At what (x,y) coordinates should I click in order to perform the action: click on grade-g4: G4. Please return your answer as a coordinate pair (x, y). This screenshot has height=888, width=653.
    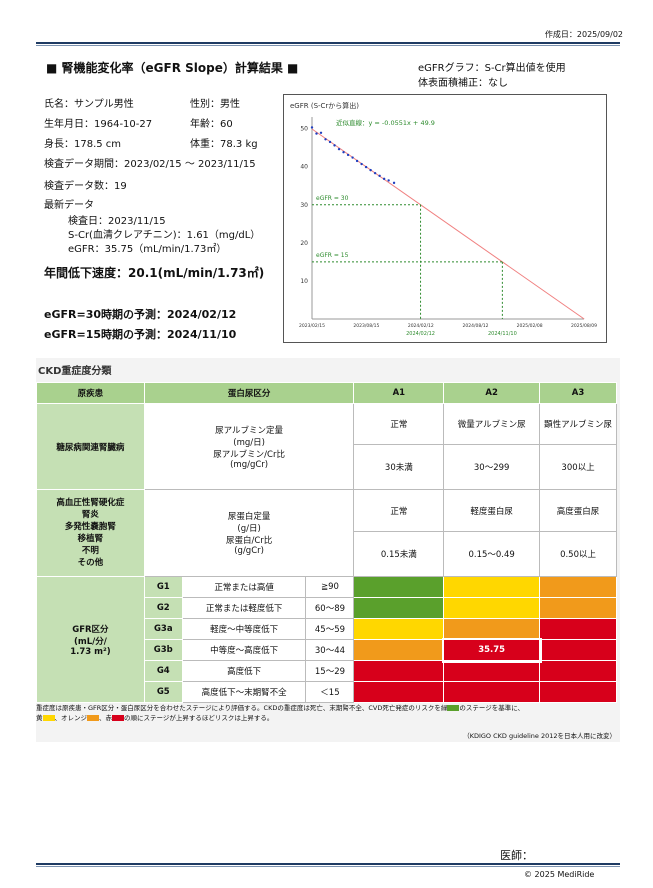
    Looking at the image, I should click on (163, 671).